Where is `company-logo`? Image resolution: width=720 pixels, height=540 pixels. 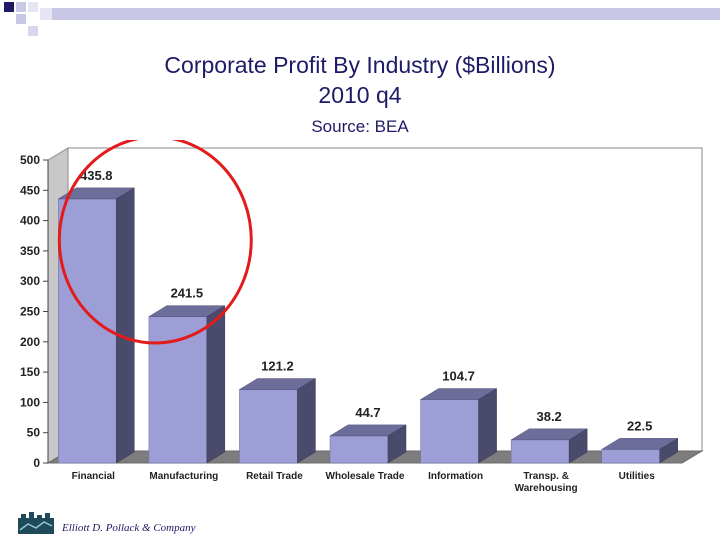
company-logo is located at coordinates (36, 523).